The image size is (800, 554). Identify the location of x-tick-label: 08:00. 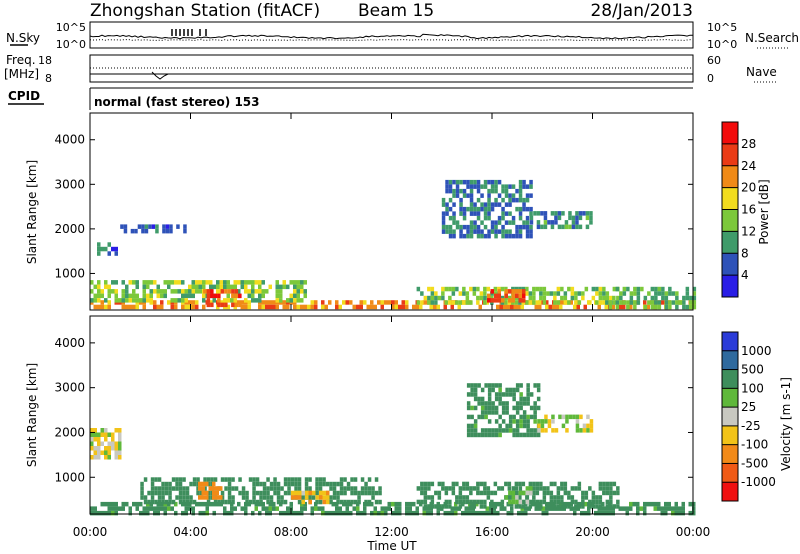
(291, 532).